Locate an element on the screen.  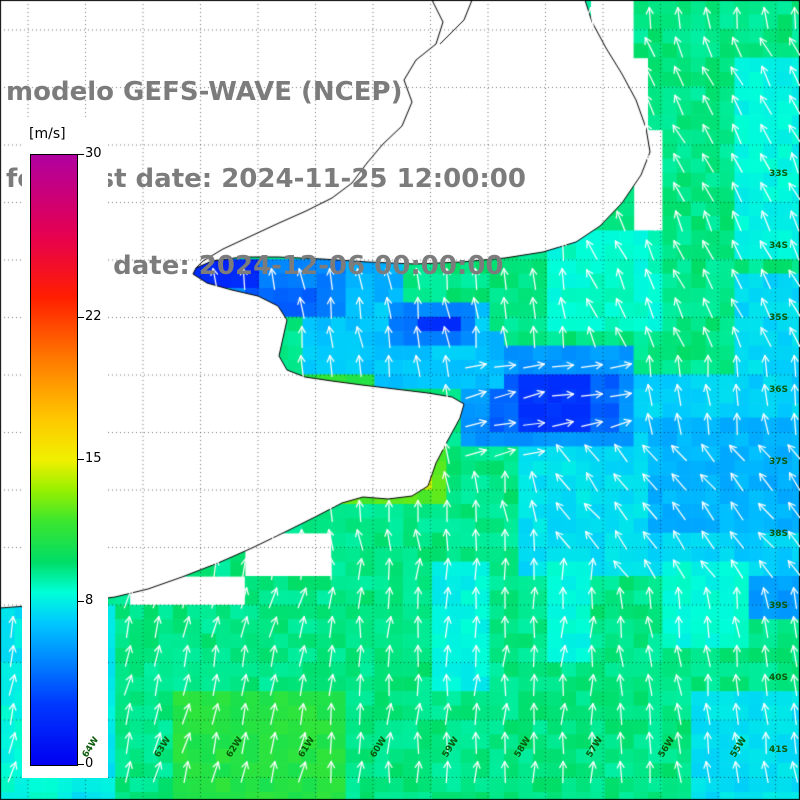
colorbar-unit-label: [m/s] is located at coordinates (47, 134).